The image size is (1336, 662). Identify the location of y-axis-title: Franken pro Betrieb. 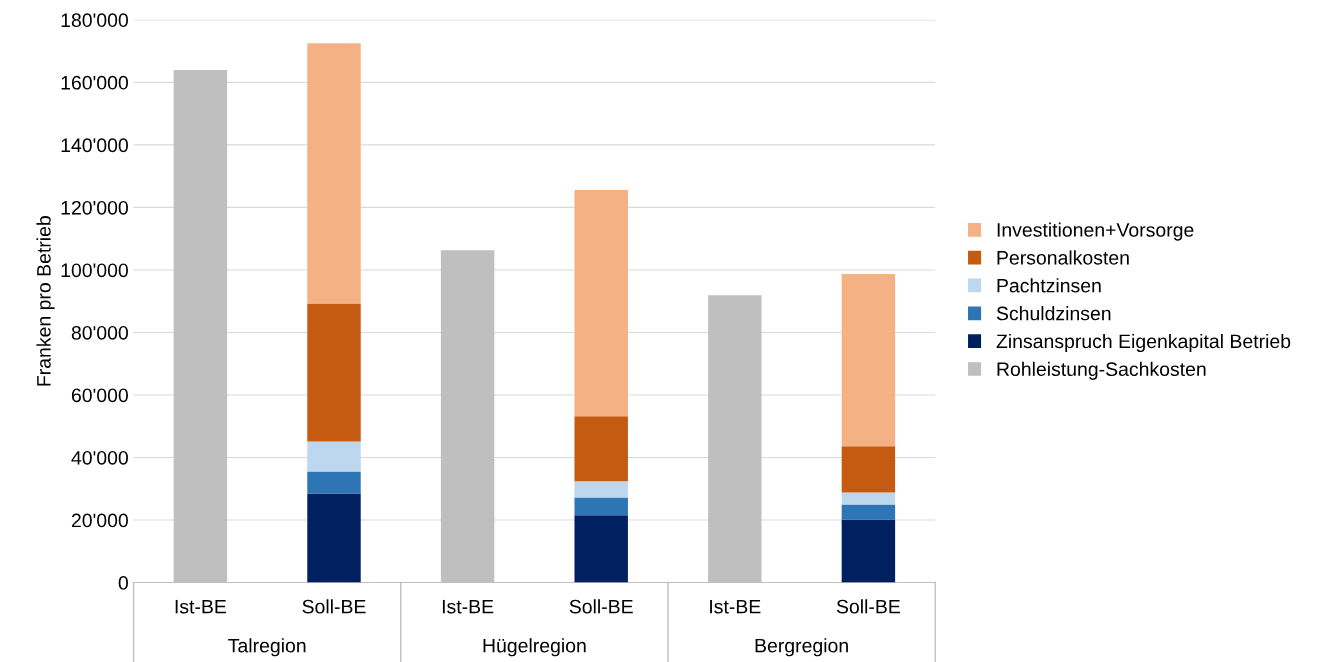
(45, 301).